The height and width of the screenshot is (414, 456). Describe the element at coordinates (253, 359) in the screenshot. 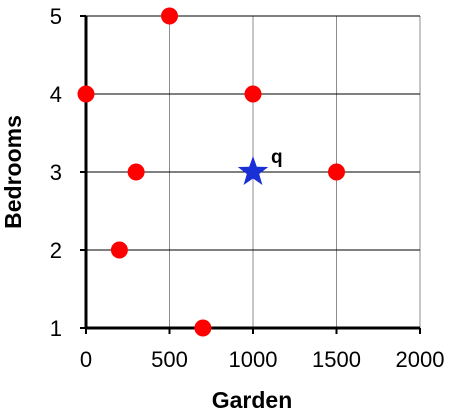

I see `x-tick-label: 1000` at that location.